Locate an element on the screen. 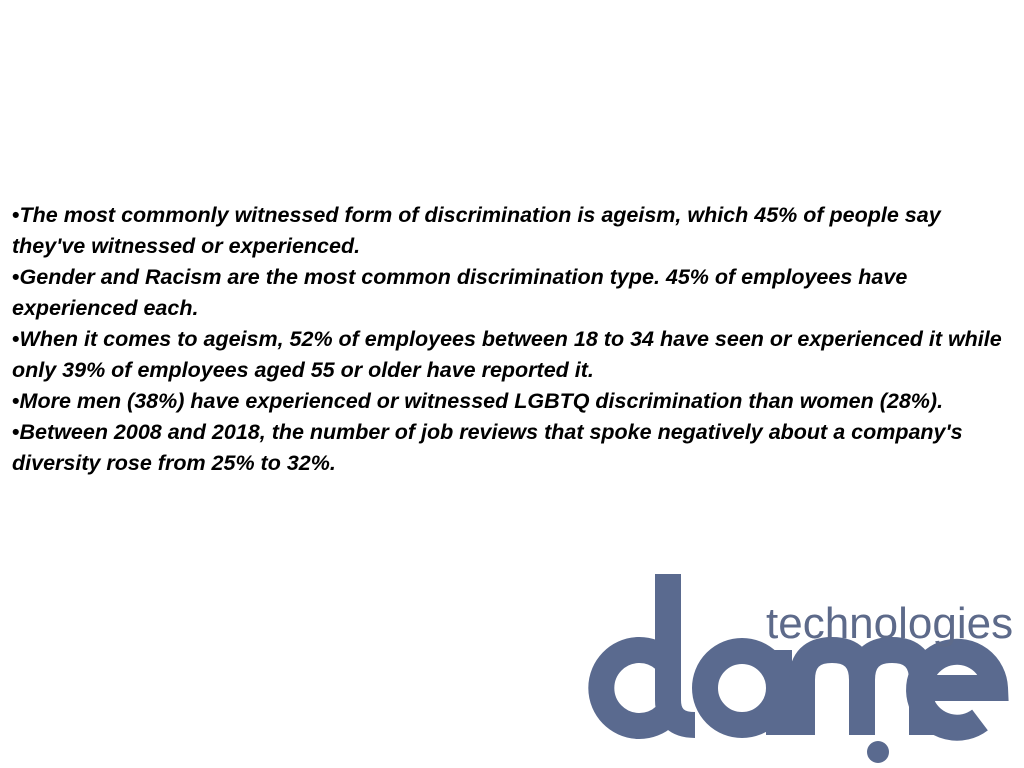  logo-mark is located at coordinates (798, 657).